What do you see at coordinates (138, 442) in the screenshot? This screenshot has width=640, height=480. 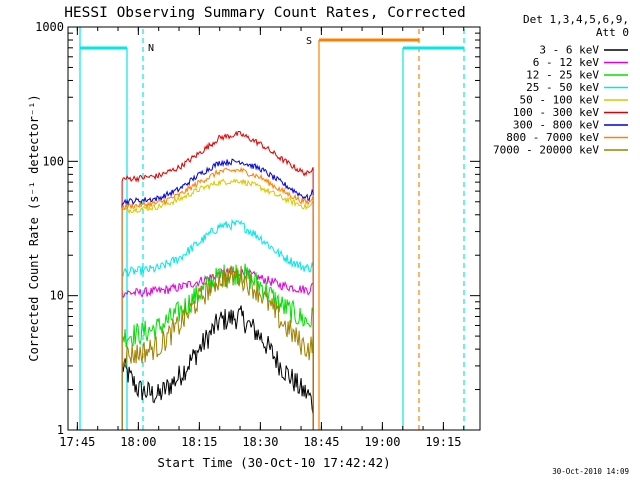 I see `x-tick-label-1: 18:00` at bounding box center [138, 442].